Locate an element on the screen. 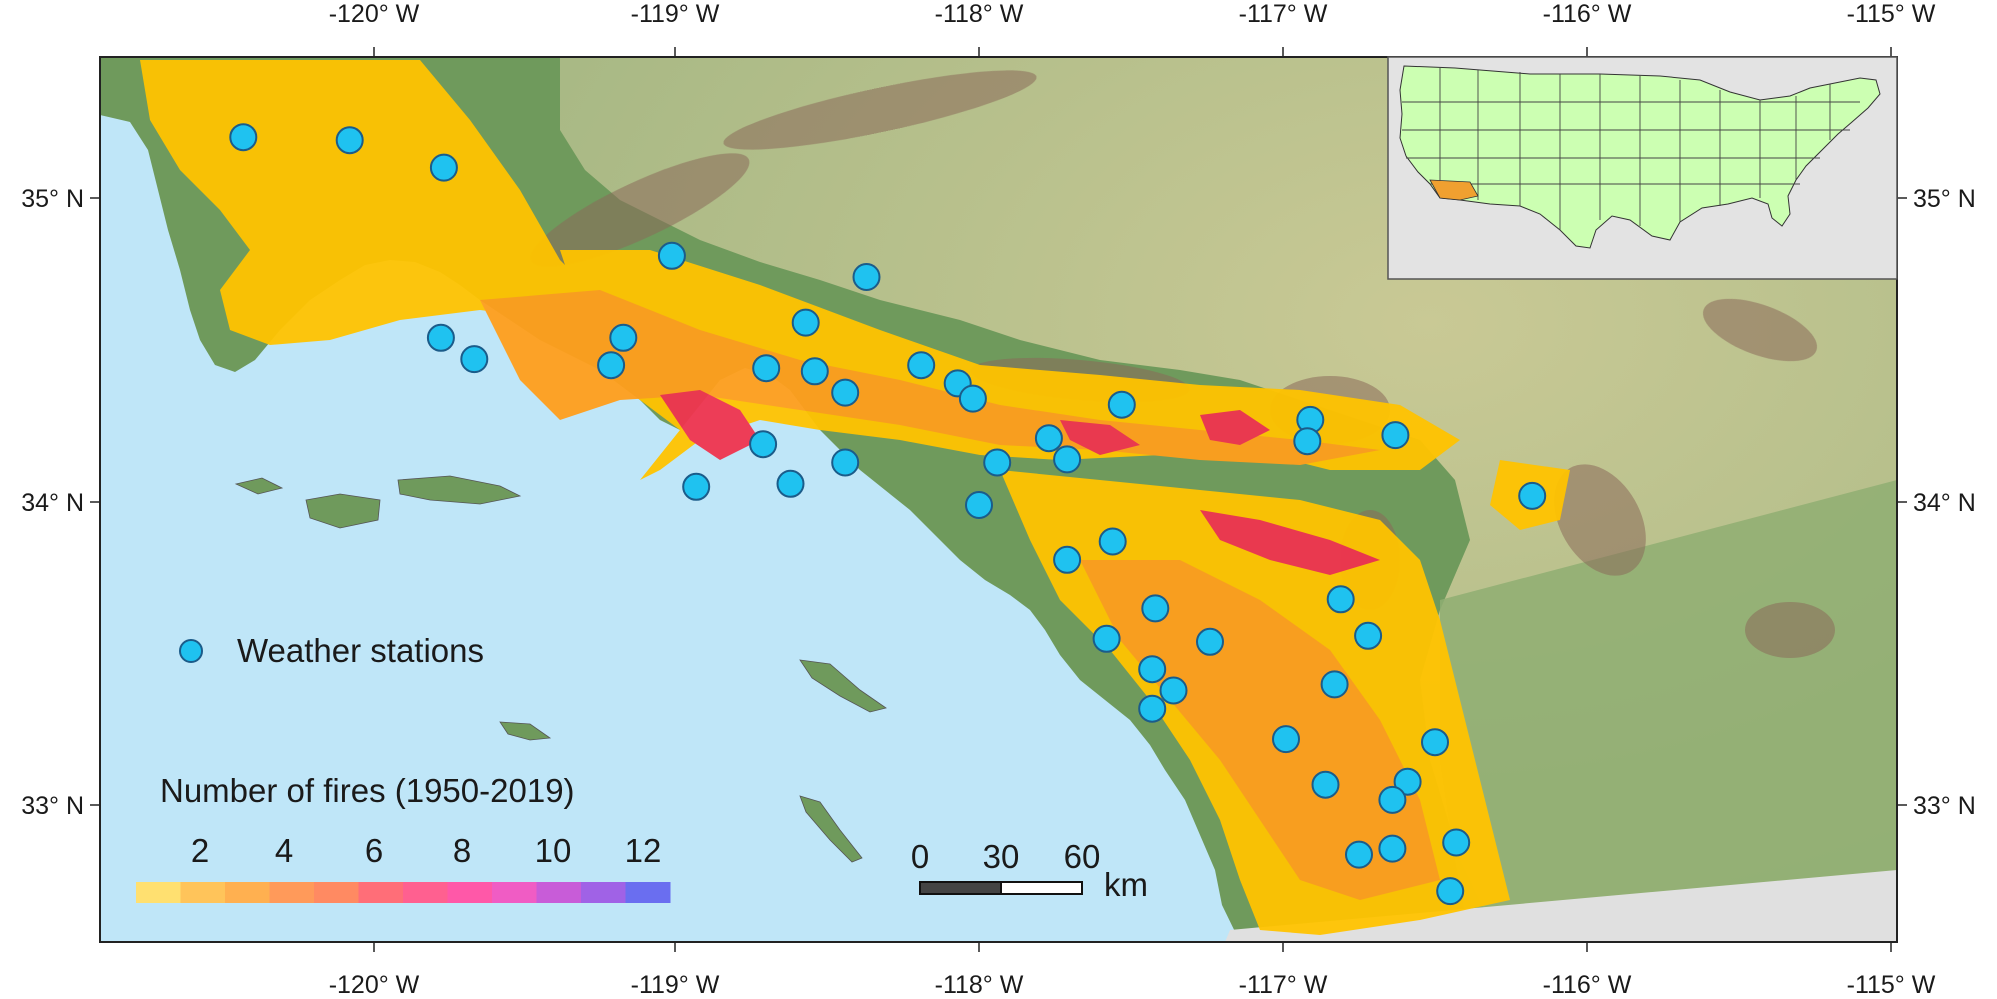 This screenshot has height=999, width=1997. inset-highlight-southern-california is located at coordinates (1454, 190).